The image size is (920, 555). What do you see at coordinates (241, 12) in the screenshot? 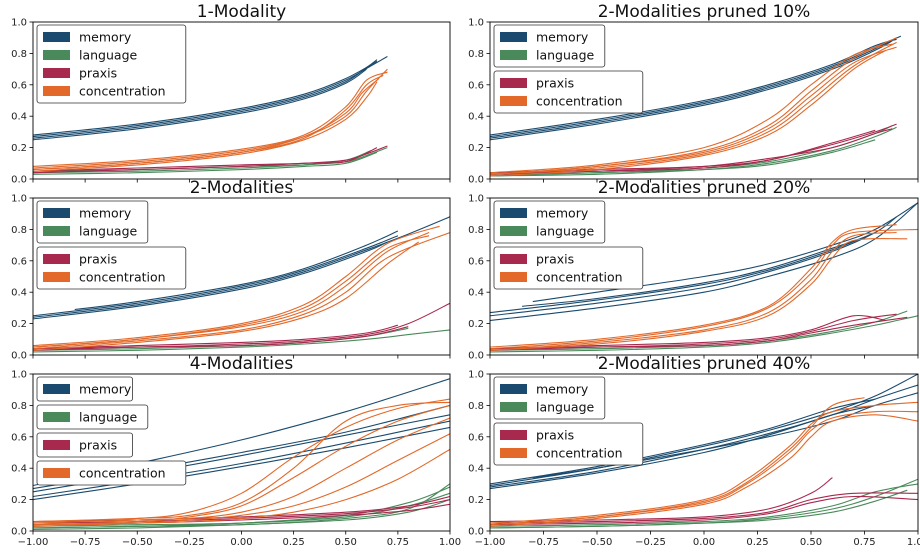
I see `panel-title: 1-Modality` at bounding box center [241, 12].